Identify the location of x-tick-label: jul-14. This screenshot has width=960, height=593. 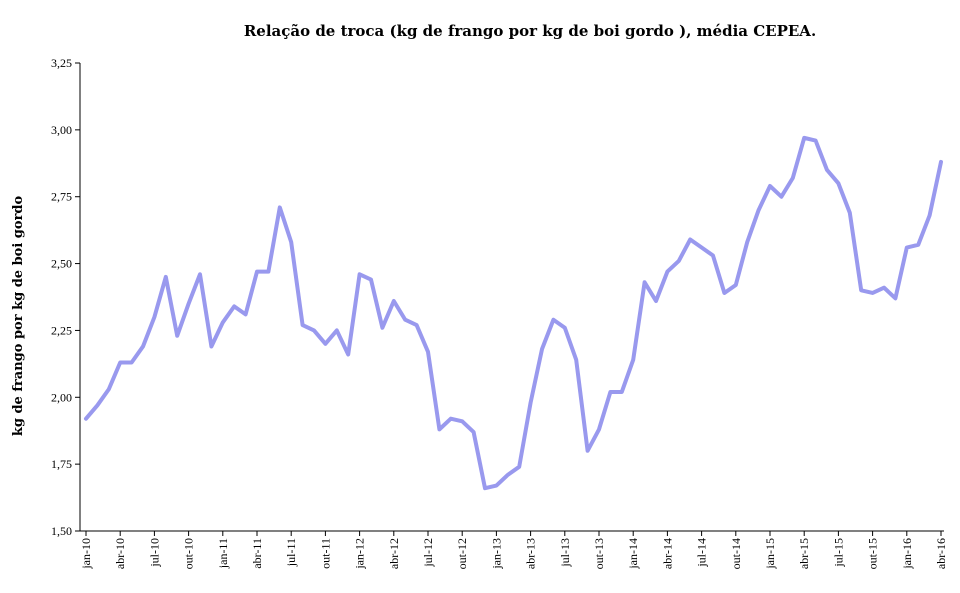
(702, 553).